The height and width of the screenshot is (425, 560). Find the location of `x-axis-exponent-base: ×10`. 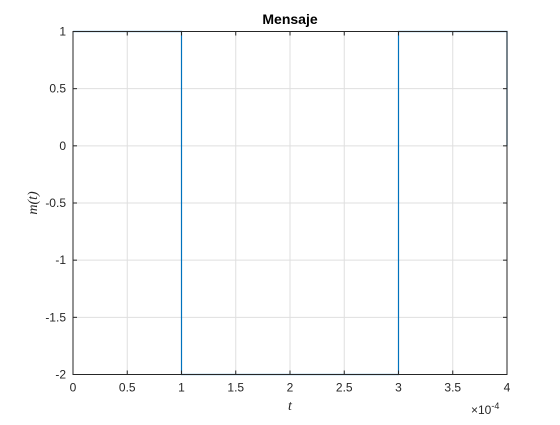

x-axis-exponent-base: ×10 is located at coordinates (481, 410).